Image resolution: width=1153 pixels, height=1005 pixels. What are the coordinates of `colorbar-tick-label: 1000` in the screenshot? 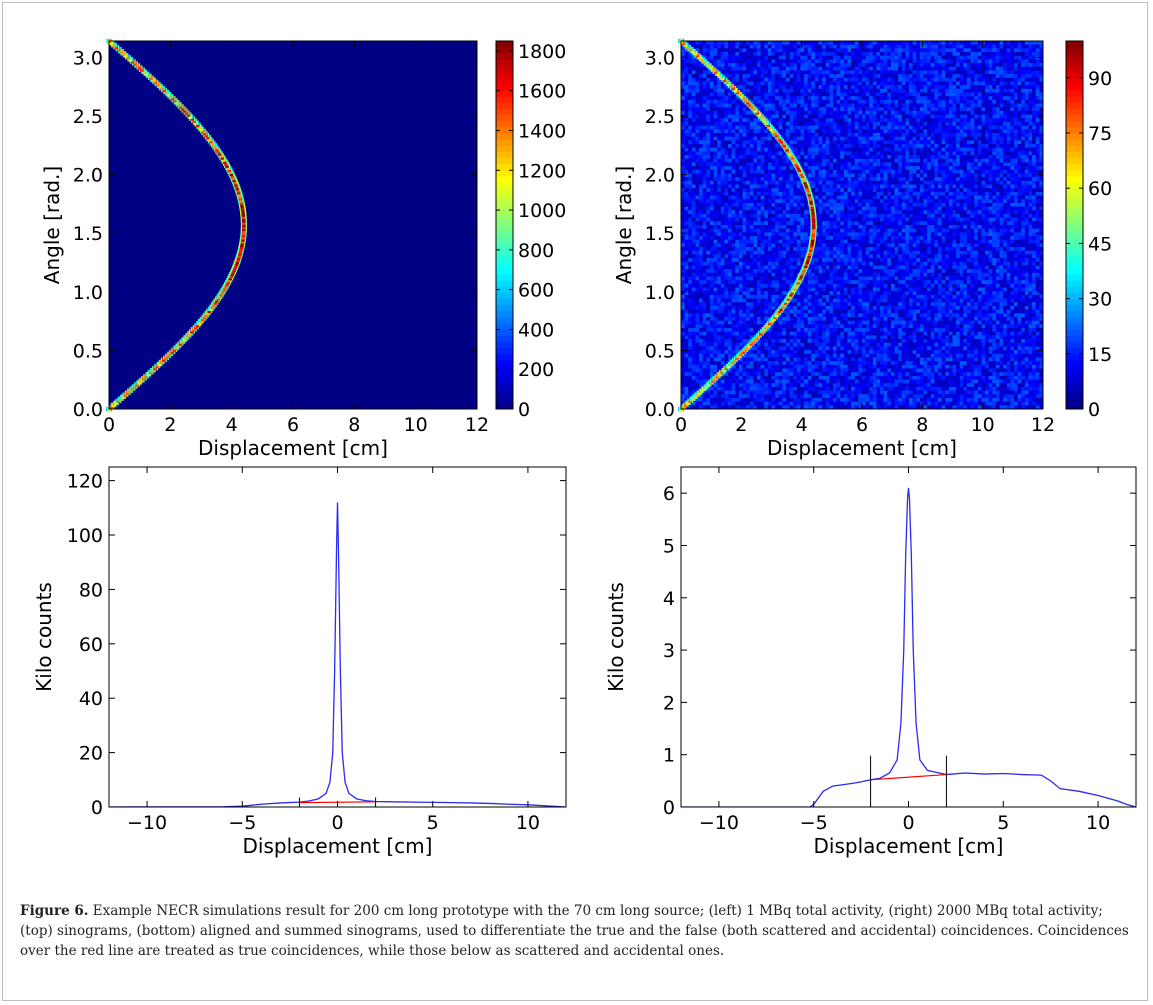 It's located at (542, 211).